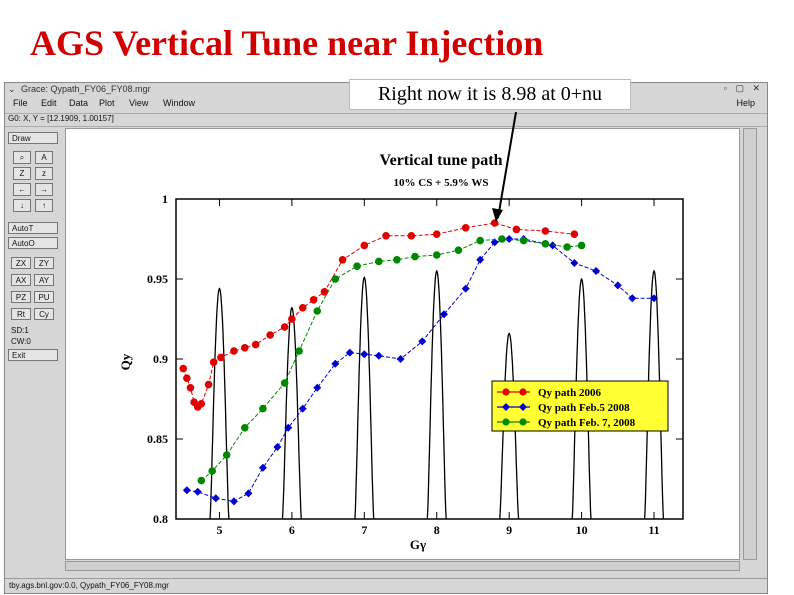 This screenshot has height=595, width=794. What do you see at coordinates (441, 183) in the screenshot?
I see `chart-subtitle: 10% CS + 5.9% WS` at bounding box center [441, 183].